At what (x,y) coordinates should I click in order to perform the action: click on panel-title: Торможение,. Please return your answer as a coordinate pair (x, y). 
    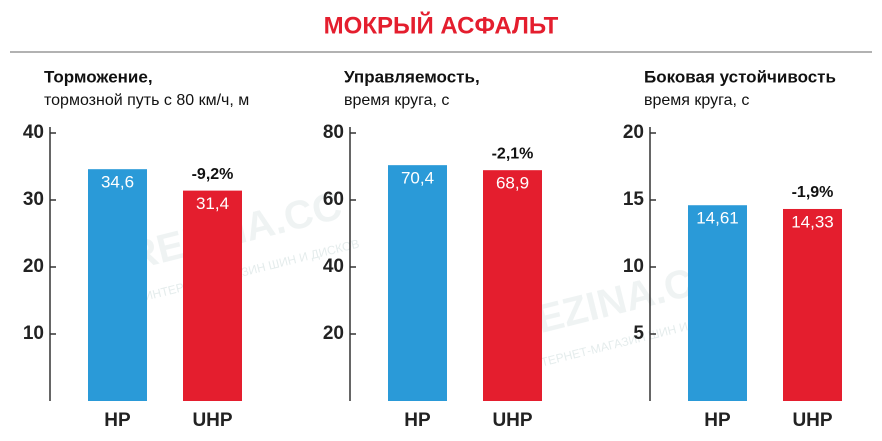
    Looking at the image, I should click on (98, 76).